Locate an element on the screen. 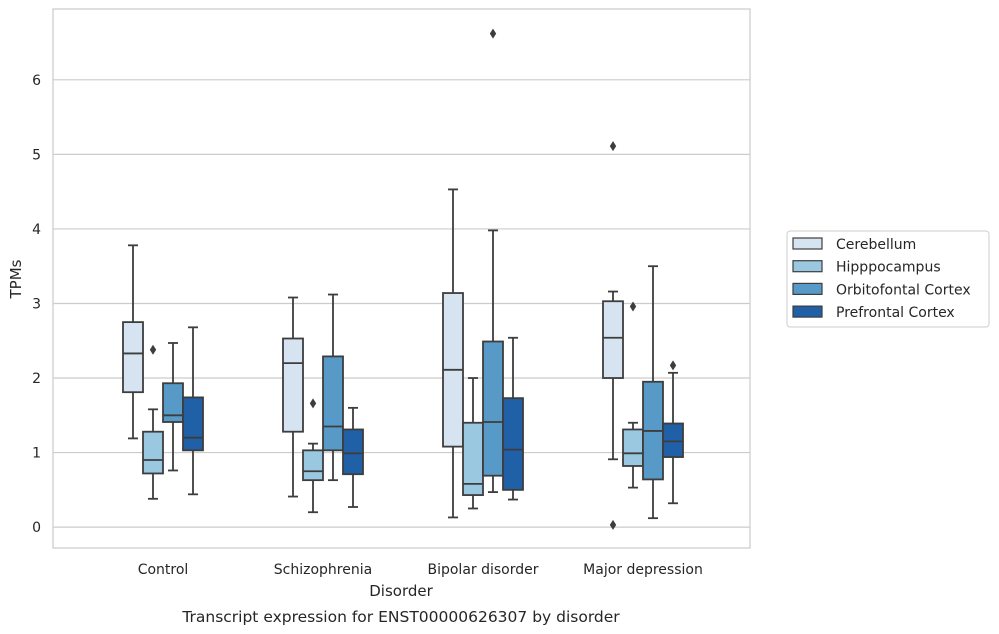  legend-entry-label: Hipppocampus is located at coordinates (888, 268).